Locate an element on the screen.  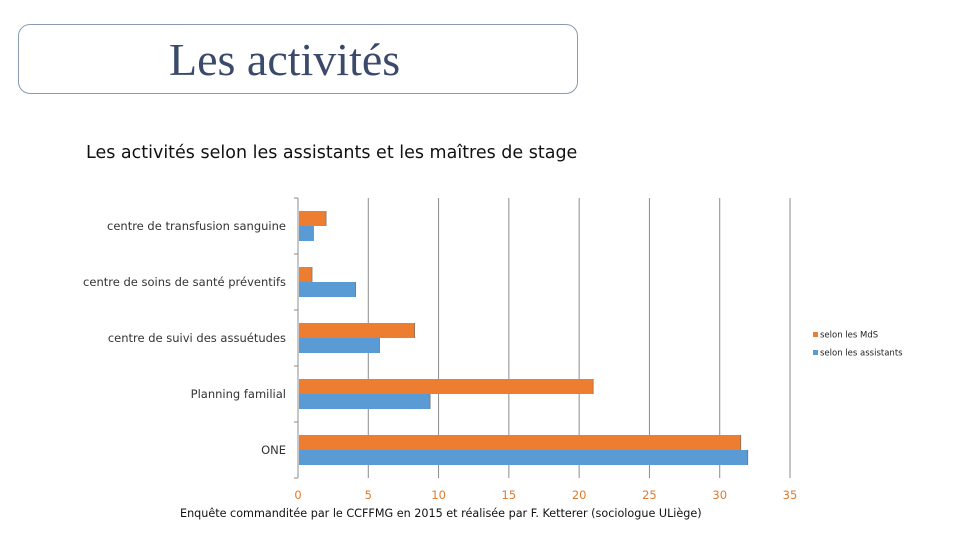
slide-title: Les activités is located at coordinates (285, 59).